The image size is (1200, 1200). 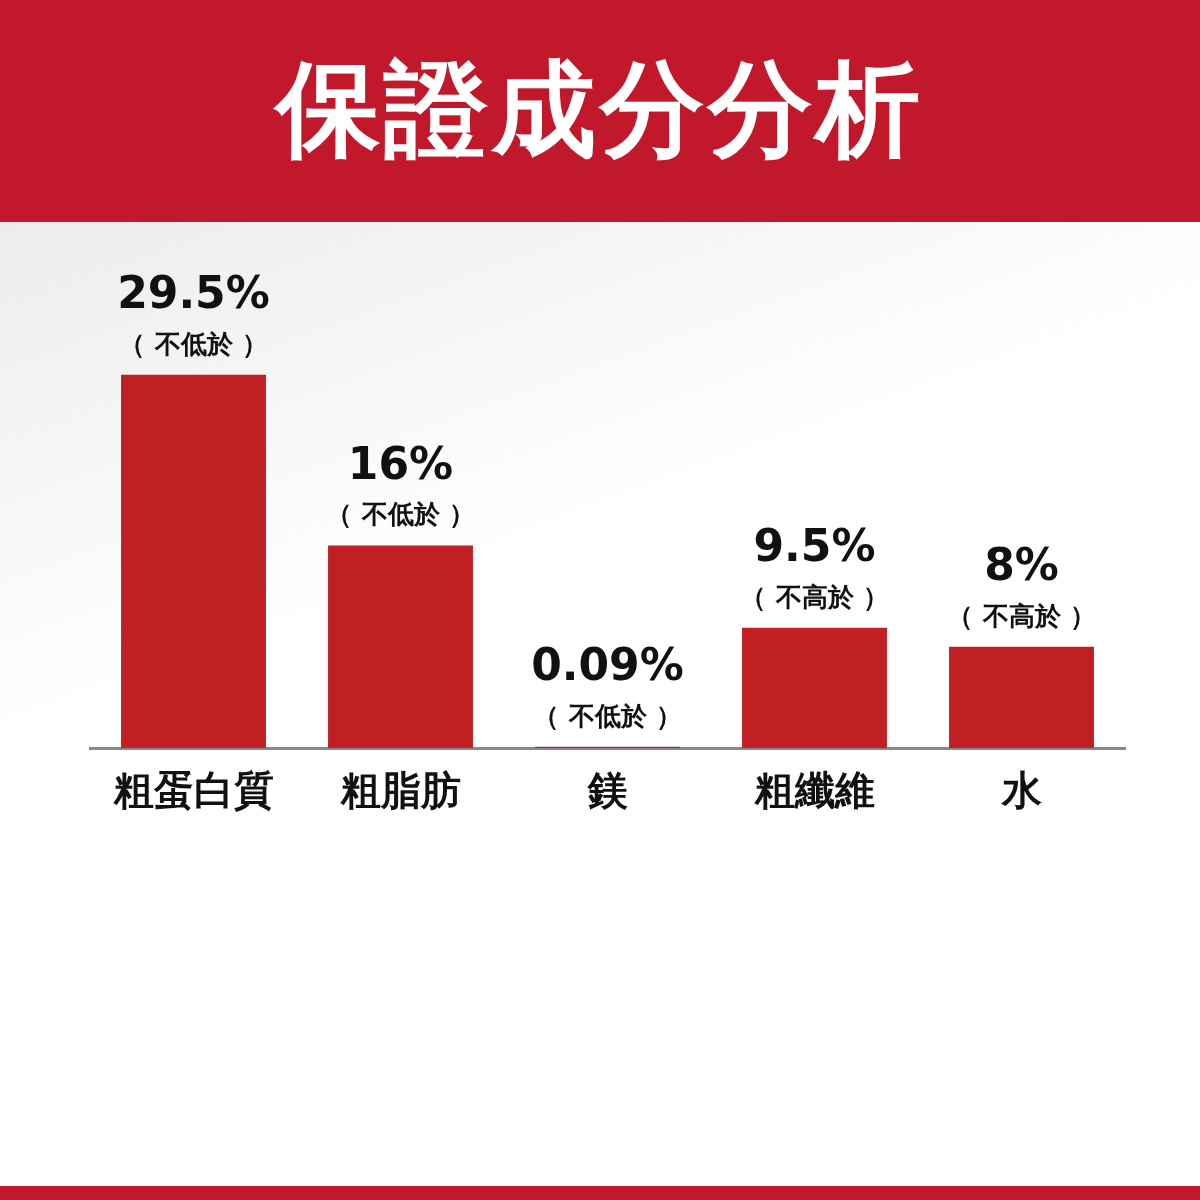 I want to click on data-label: 16%, so click(x=400, y=464).